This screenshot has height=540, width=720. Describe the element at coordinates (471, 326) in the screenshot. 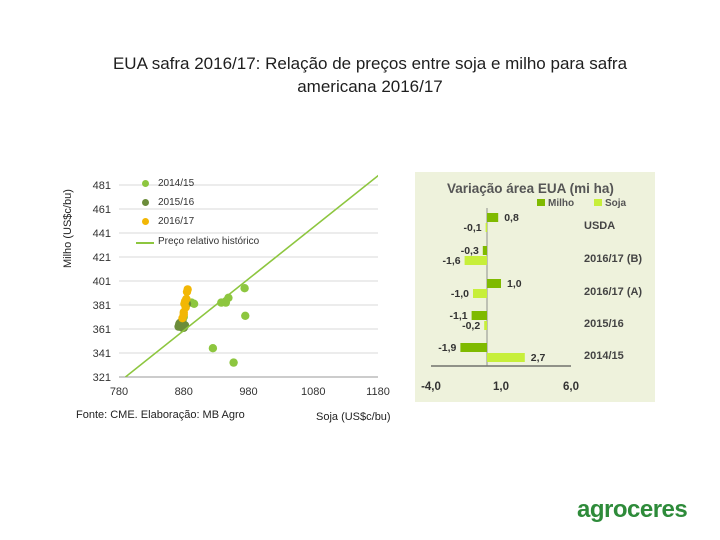

I see `bar-value-label: -0,2` at that location.